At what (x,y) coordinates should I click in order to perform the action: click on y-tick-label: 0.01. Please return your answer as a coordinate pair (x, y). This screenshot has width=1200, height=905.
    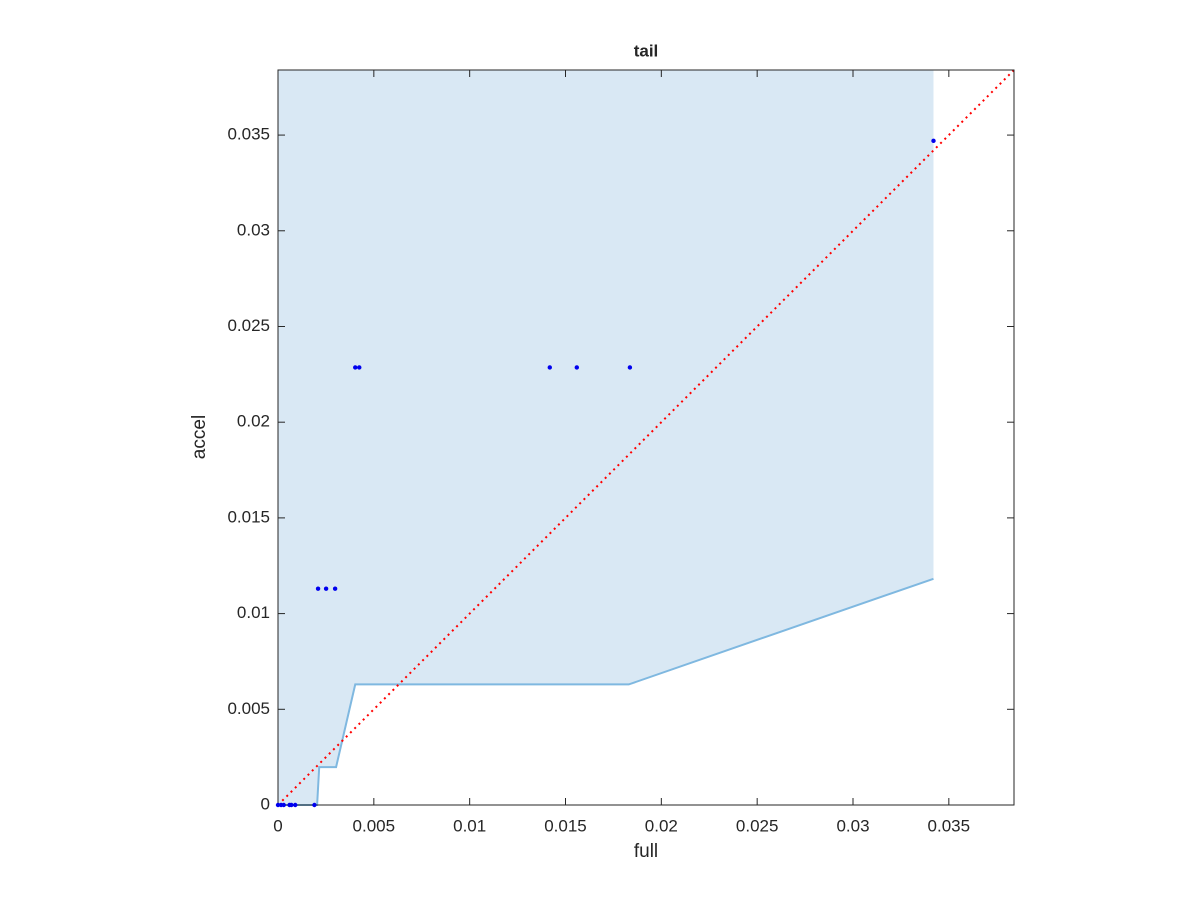
    Looking at the image, I should click on (253, 612).